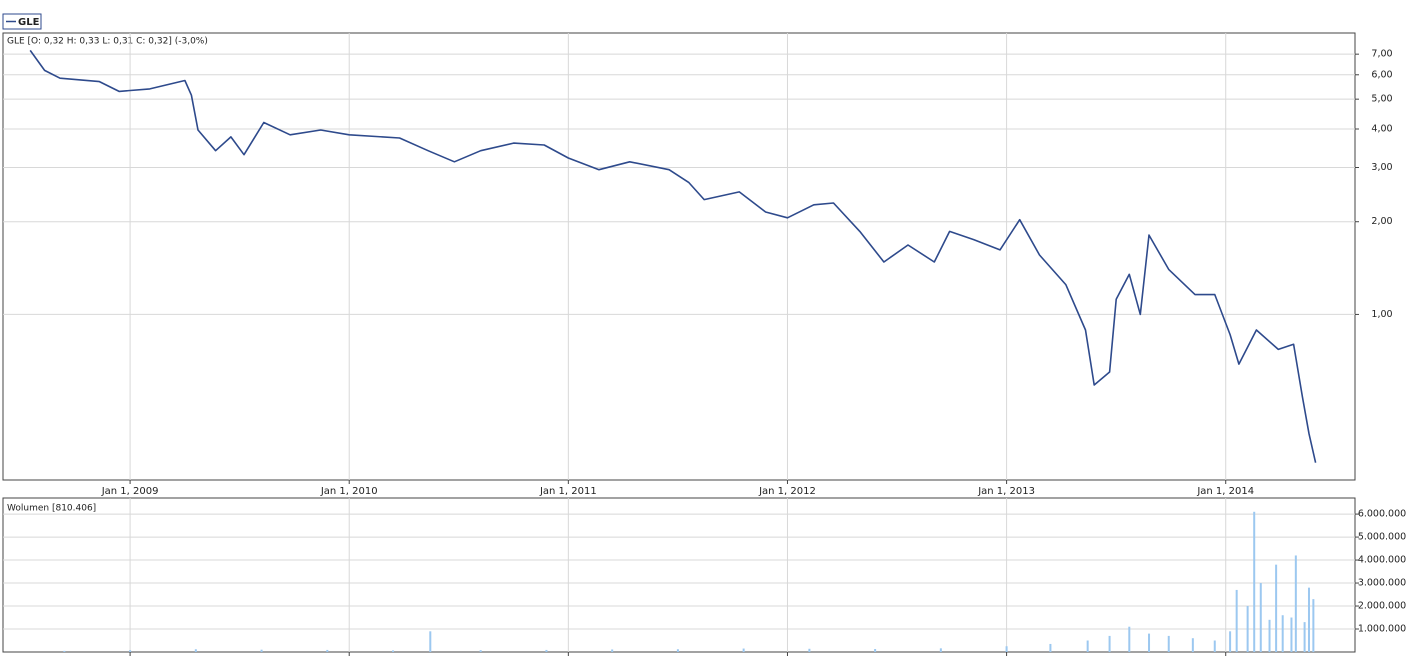 This screenshot has height=656, width=1417. I want to click on y-tick-label: 3.000.000, so click(1382, 583).